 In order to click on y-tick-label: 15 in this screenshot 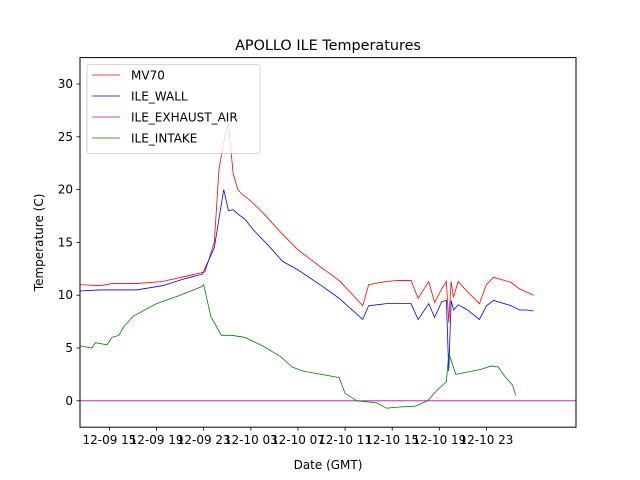, I will do `click(65, 242)`.